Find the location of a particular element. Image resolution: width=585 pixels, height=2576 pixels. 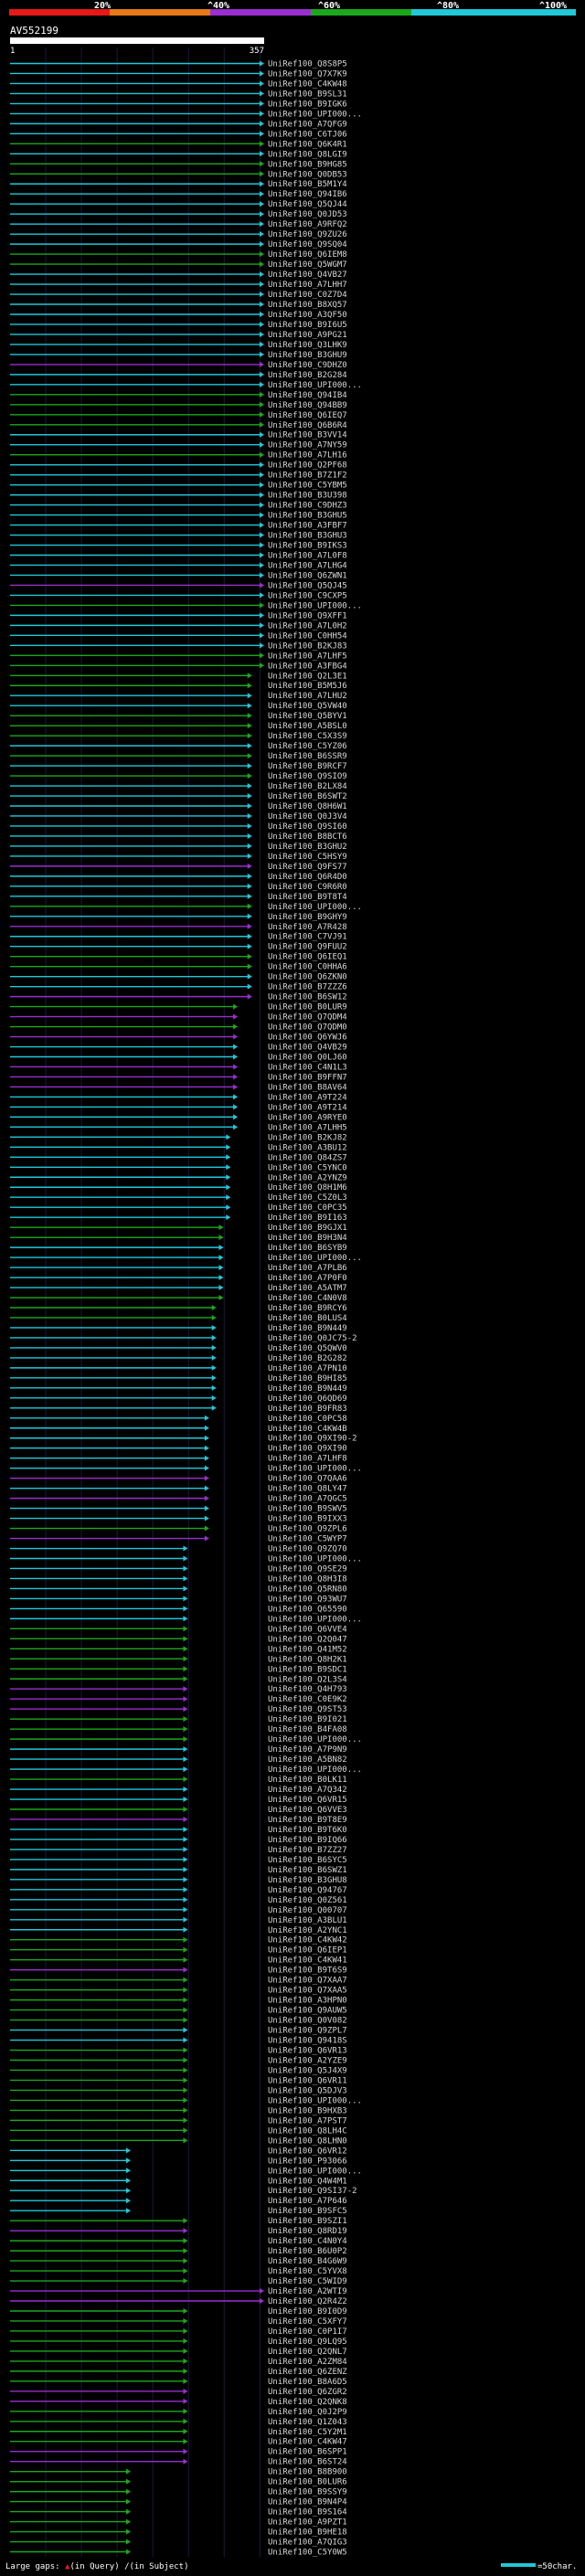

hit-label: UniRef100_Q6R4D0 is located at coordinates (308, 877).